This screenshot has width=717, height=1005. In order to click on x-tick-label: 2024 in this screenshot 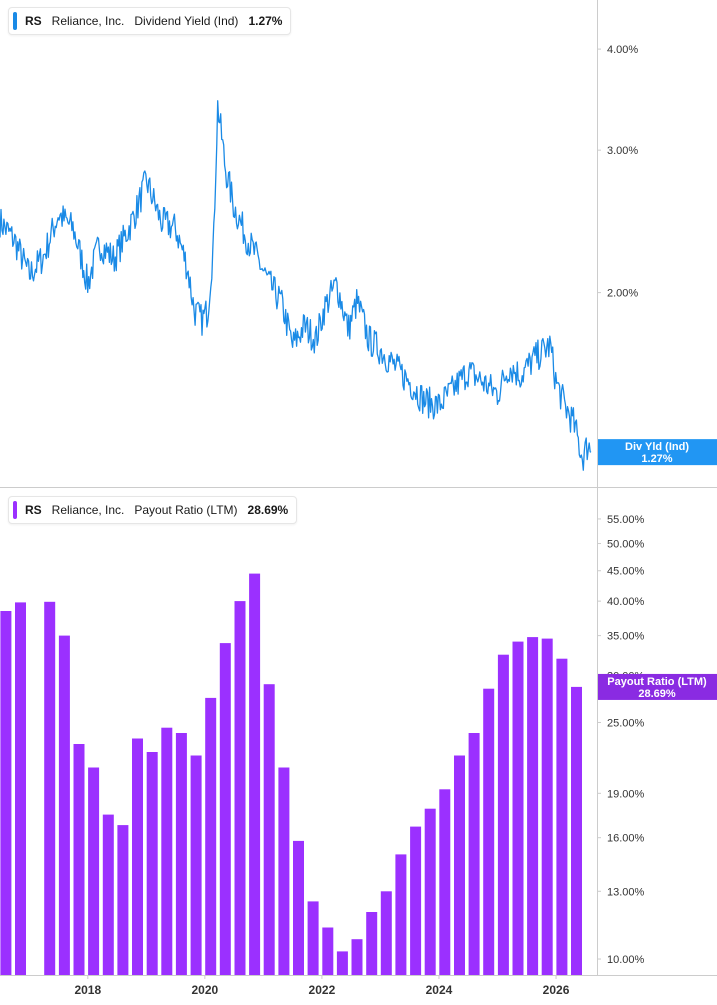, I will do `click(439, 990)`.